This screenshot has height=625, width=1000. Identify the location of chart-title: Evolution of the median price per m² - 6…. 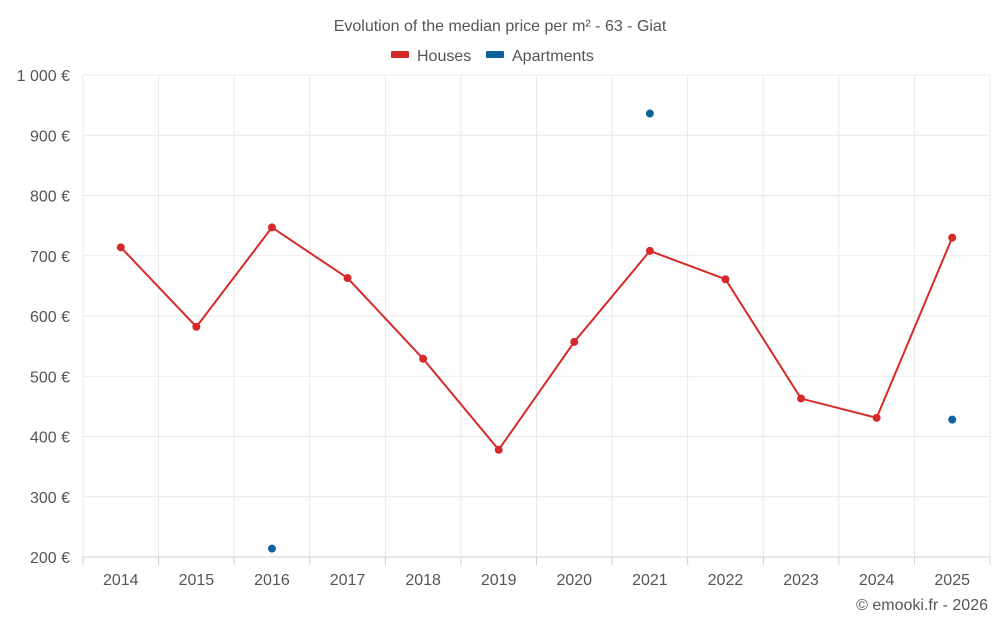
(500, 26).